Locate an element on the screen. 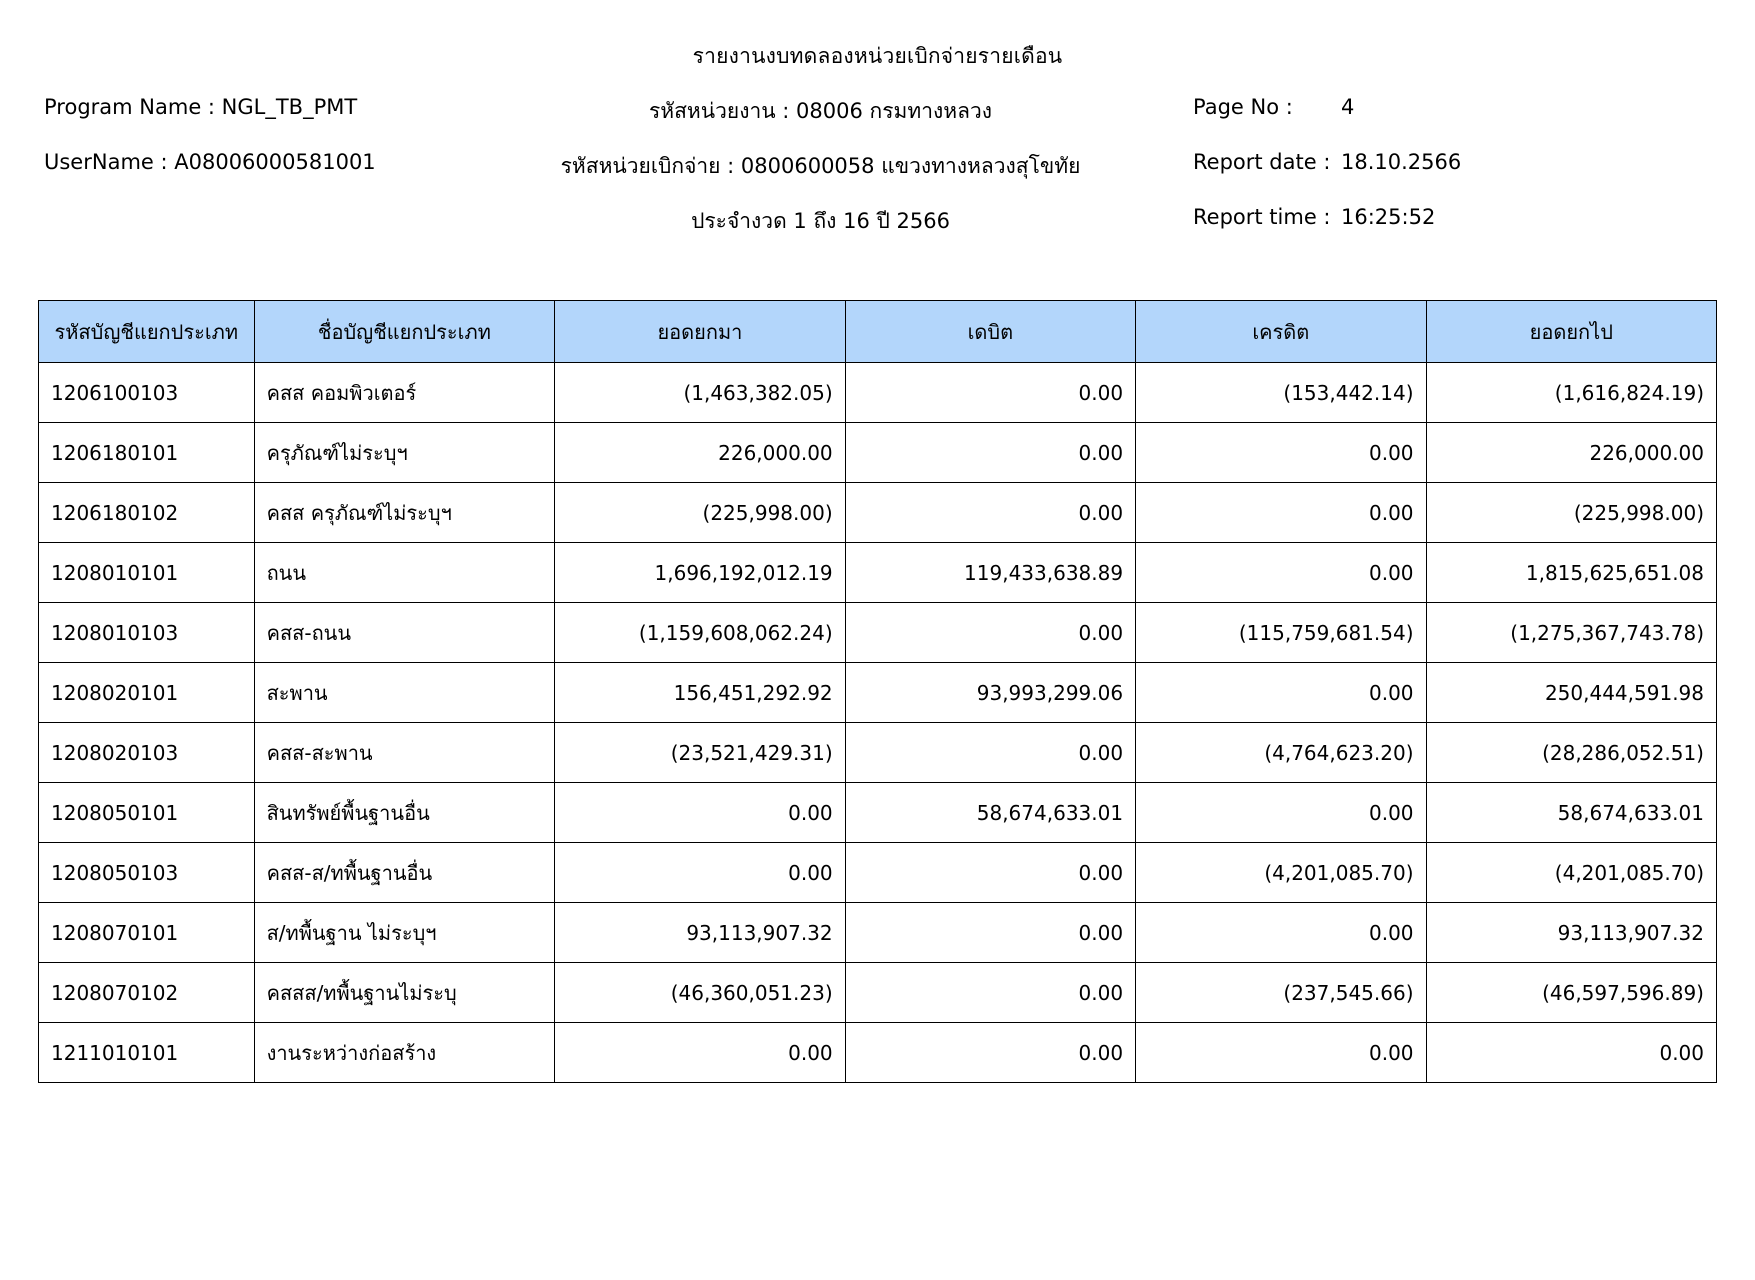  cell-closing-balance: (28,286,052.51) is located at coordinates (1571, 752).